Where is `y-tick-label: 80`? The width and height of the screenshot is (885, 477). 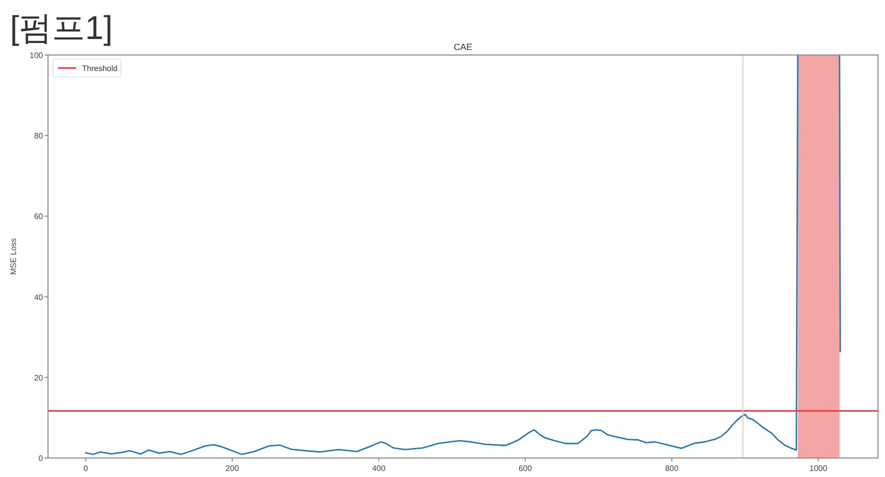
y-tick-label: 80 is located at coordinates (39, 136).